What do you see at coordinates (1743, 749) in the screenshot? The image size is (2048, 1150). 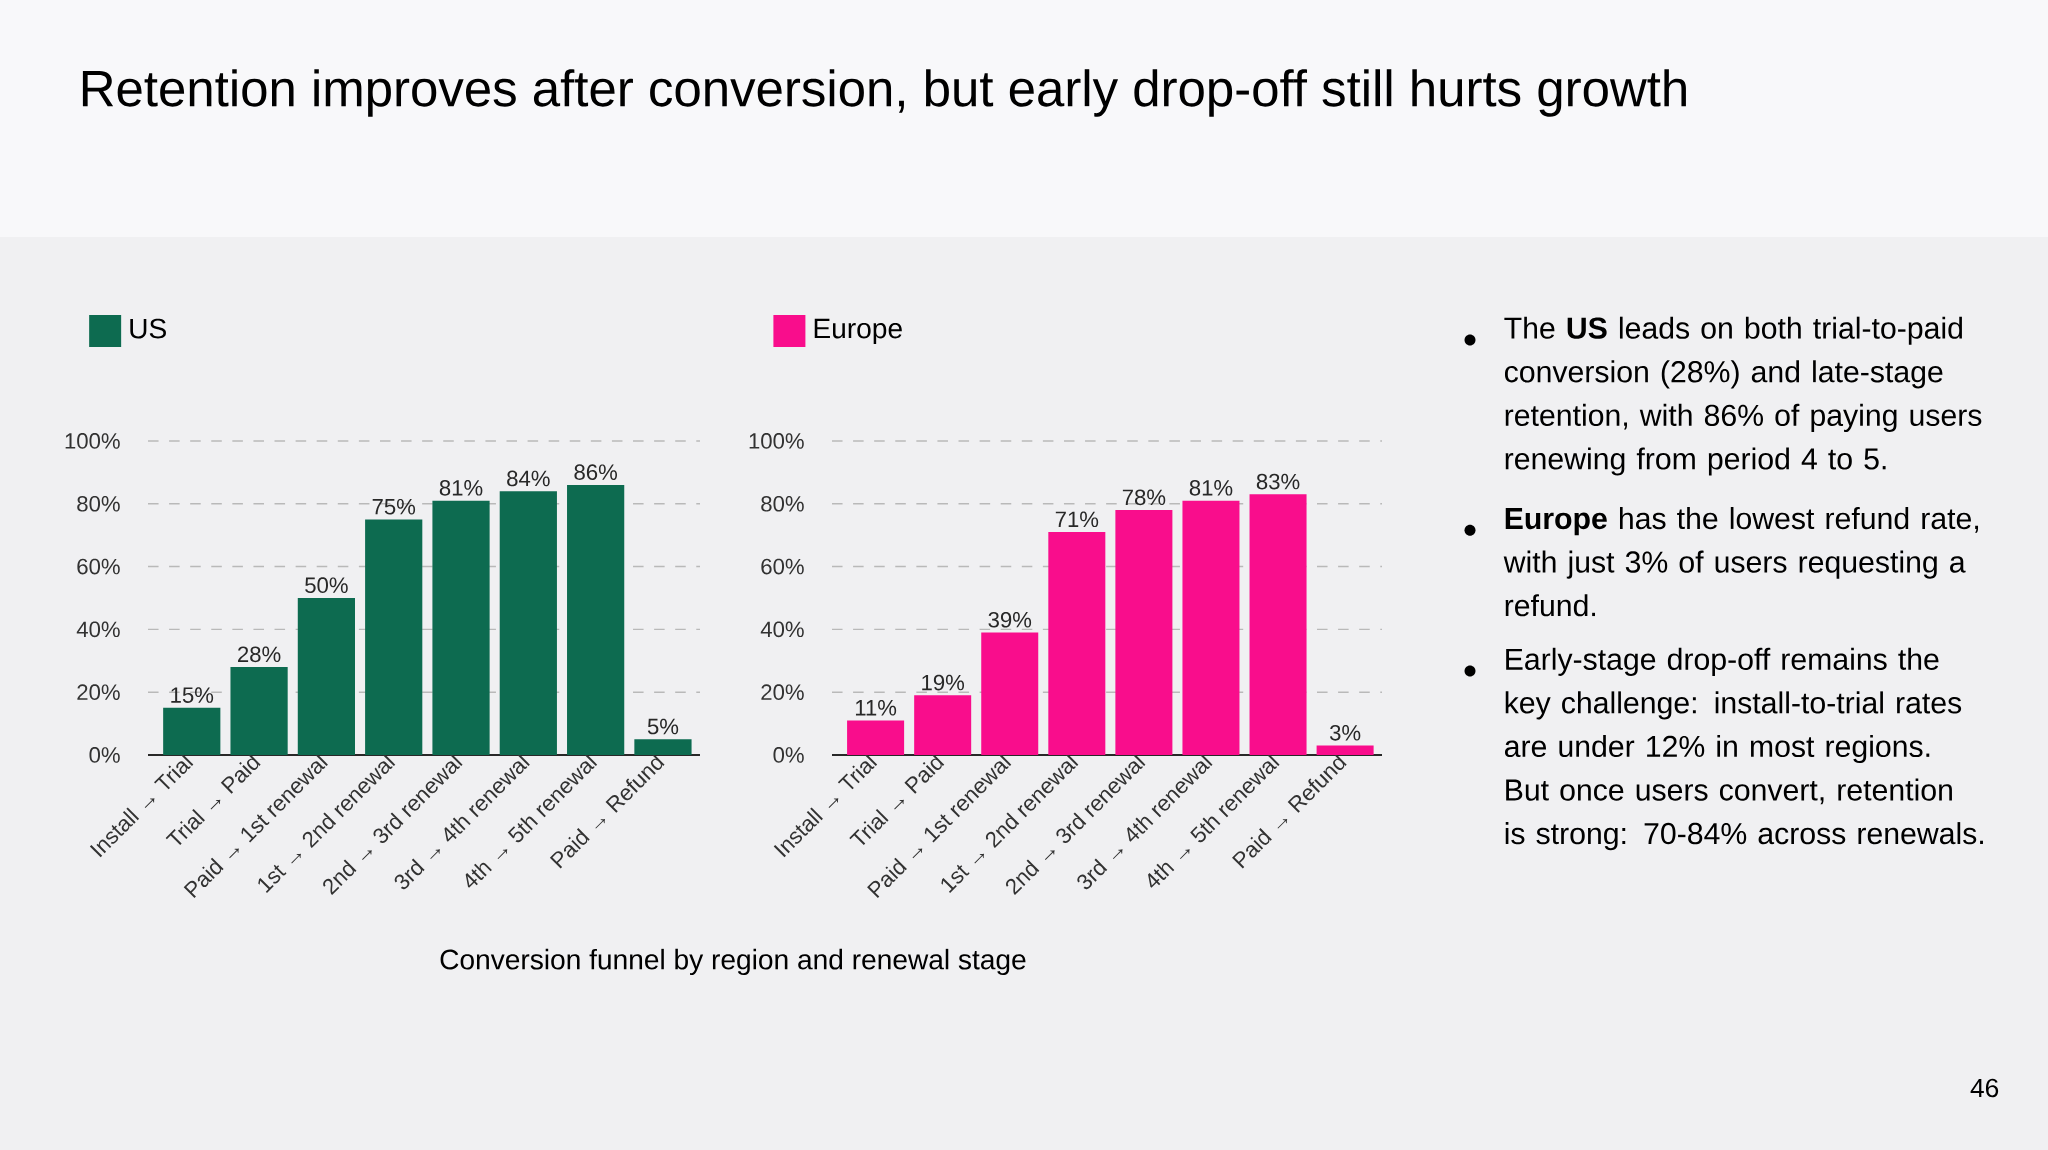 I see `text: Early-stage drop-off remains the key challenge: install-to-trial rates are under 12% in most regions. But once users convert, retention is strong: 70-84% across renewals.` at bounding box center [1743, 749].